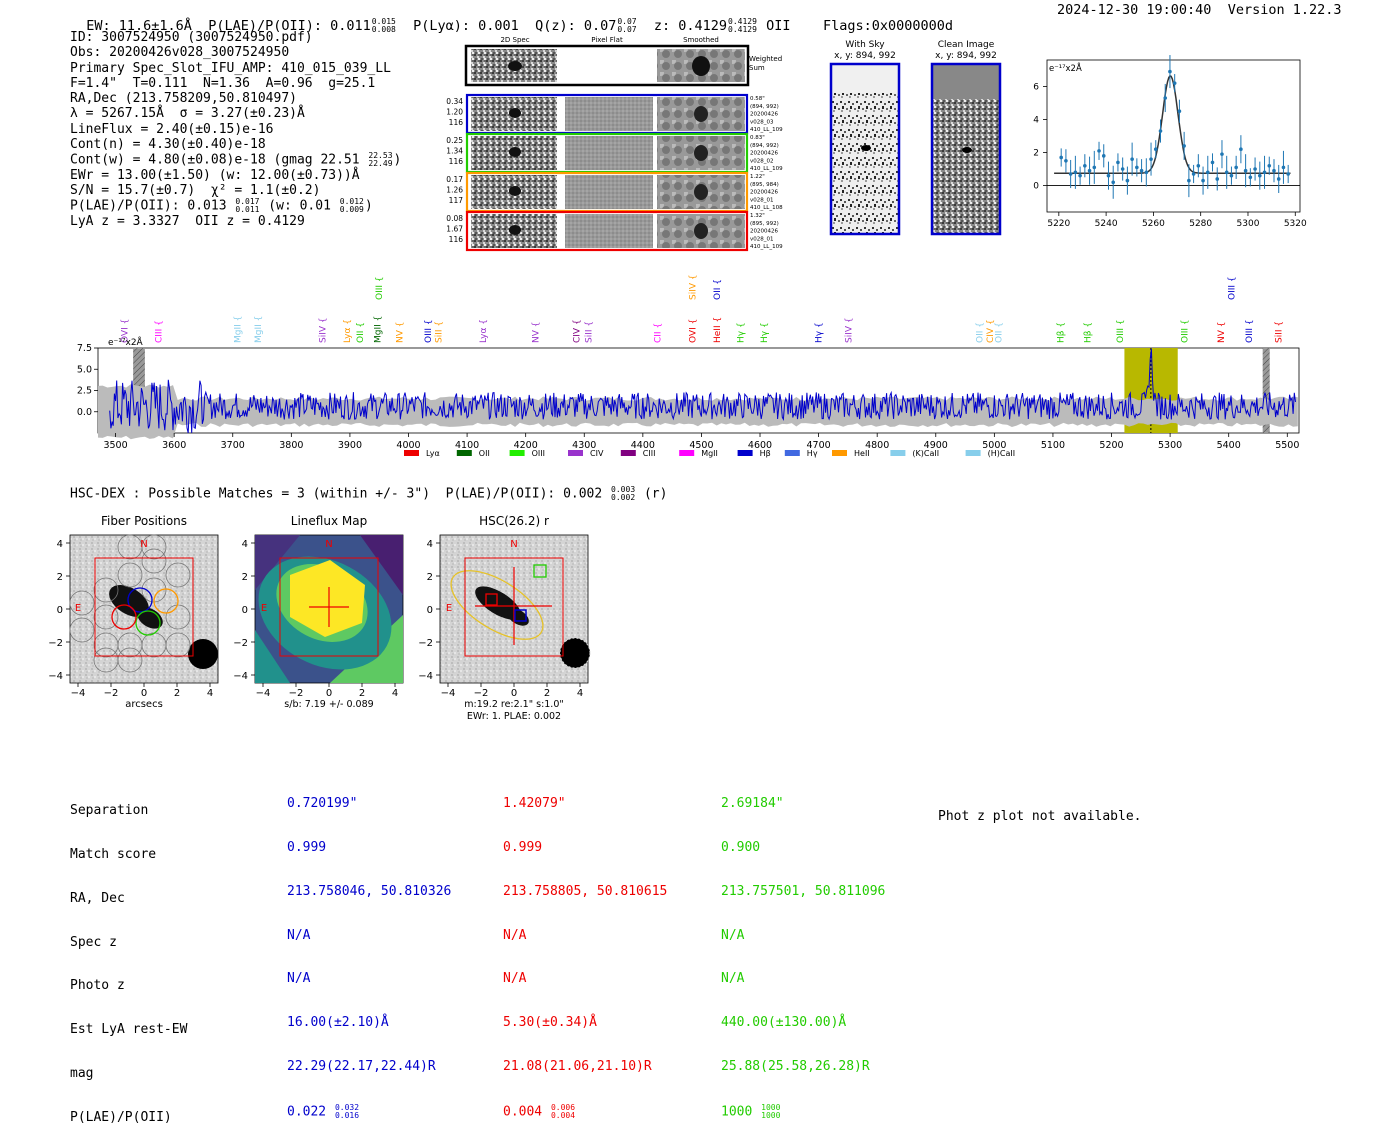 The image size is (1400, 1140). What do you see at coordinates (766, 130) in the screenshot?
I see `row-right-info: 410_LL_109` at bounding box center [766, 130].